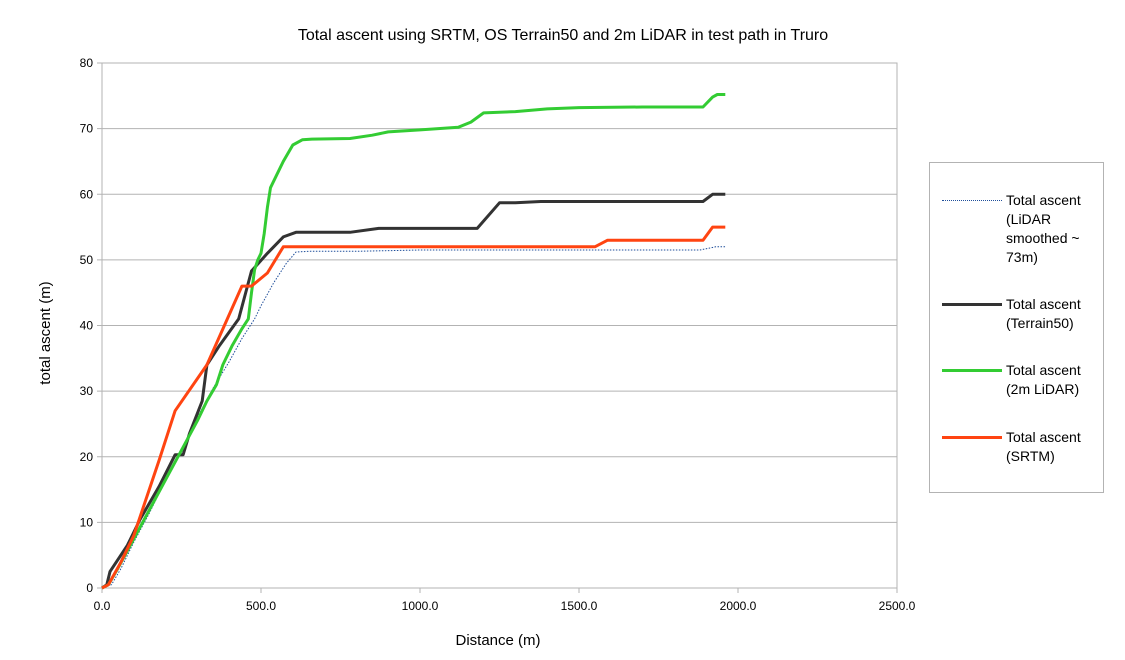 The width and height of the screenshot is (1125, 660). I want to click on legend-swatch-2m-lidar, so click(972, 370).